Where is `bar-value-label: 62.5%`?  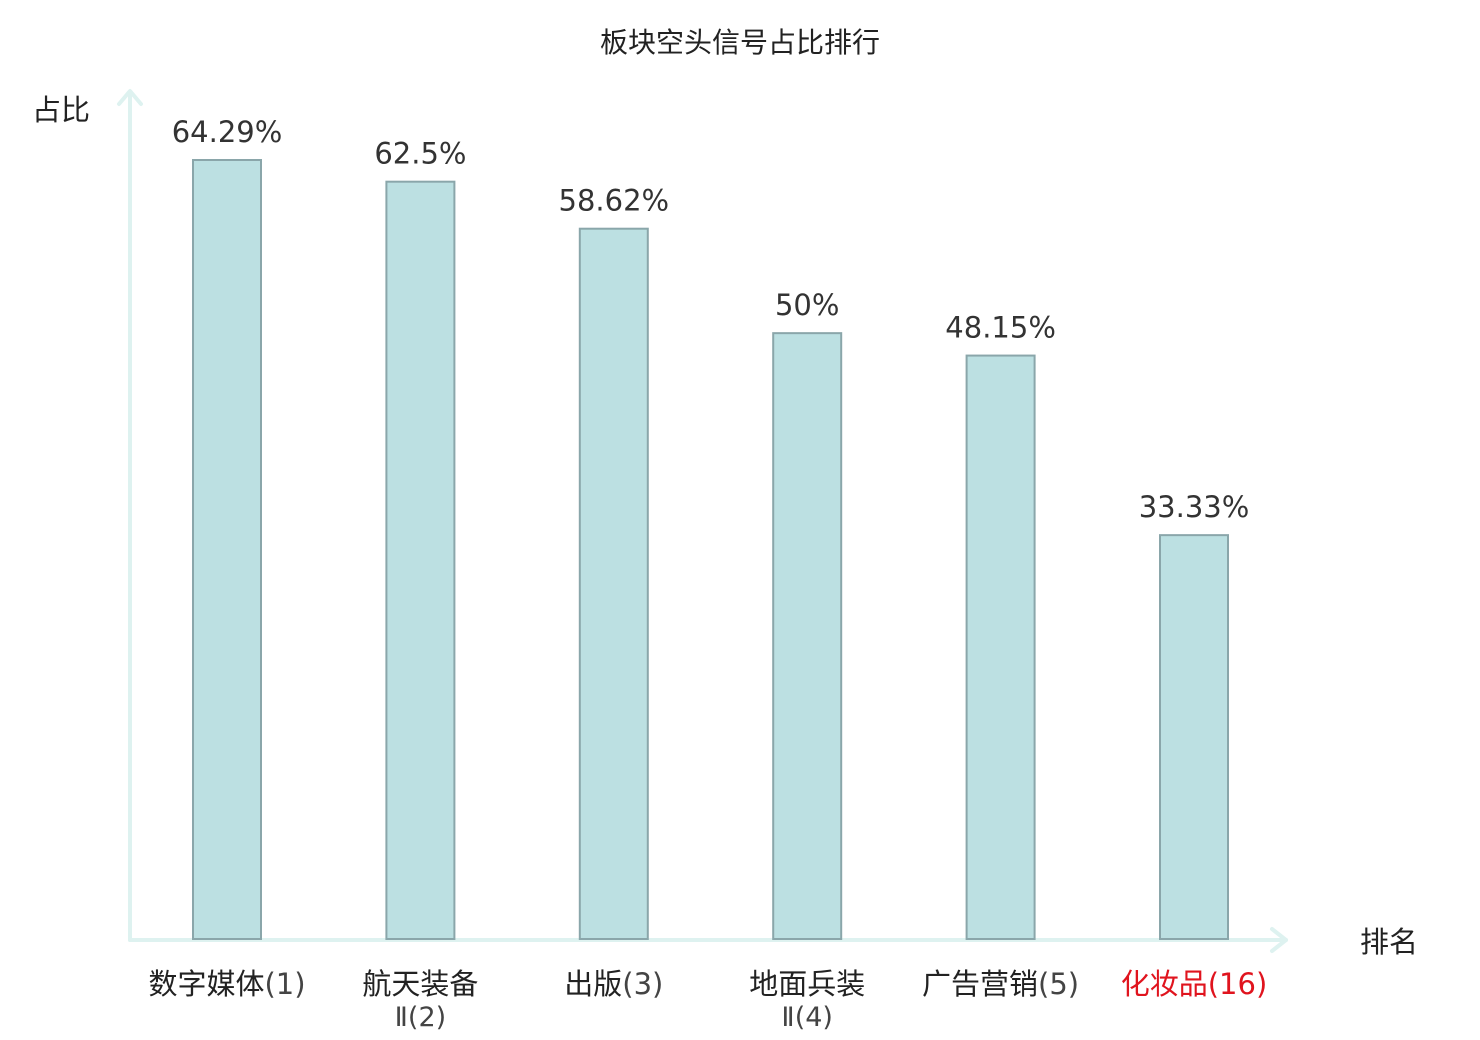 bar-value-label: 62.5% is located at coordinates (420, 154).